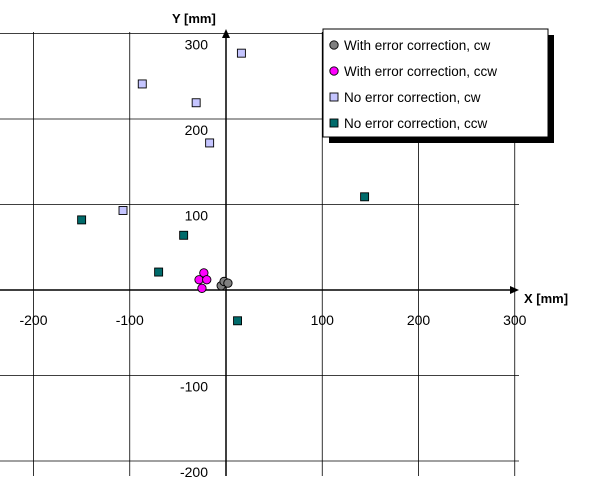  What do you see at coordinates (194, 472) in the screenshot?
I see `y-tick-label: -200` at bounding box center [194, 472].